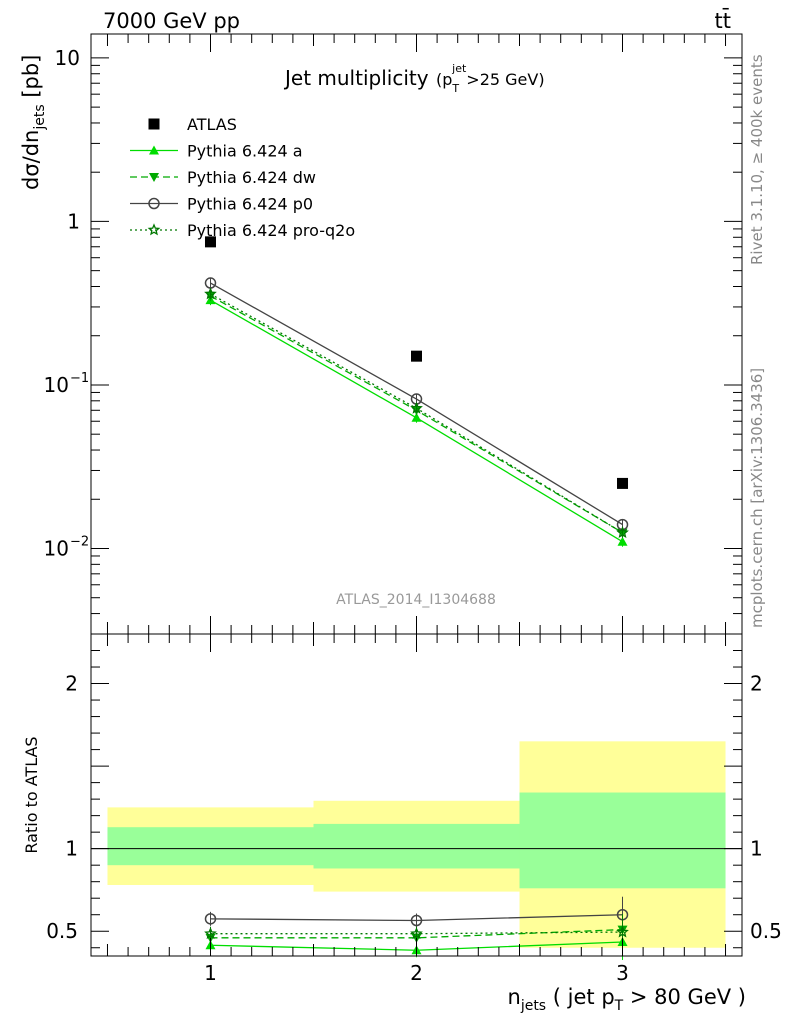 The width and height of the screenshot is (786, 1024). I want to click on x-axis-label-sub2: T, so click(619, 1006).